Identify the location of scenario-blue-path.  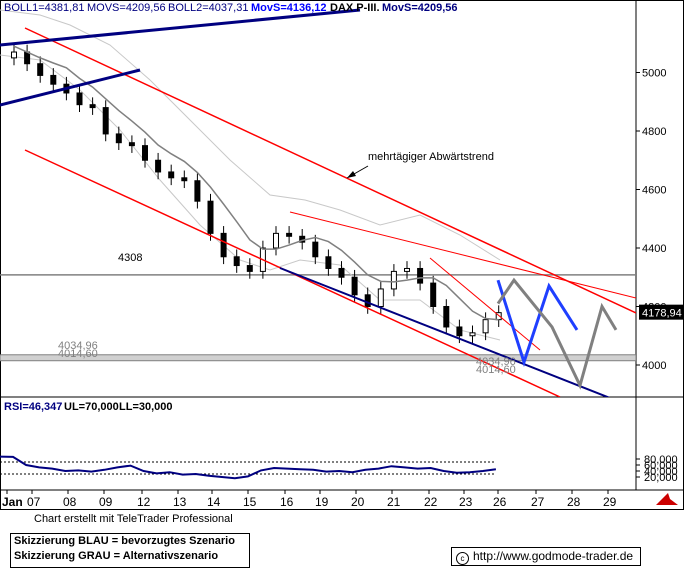
(537, 323).